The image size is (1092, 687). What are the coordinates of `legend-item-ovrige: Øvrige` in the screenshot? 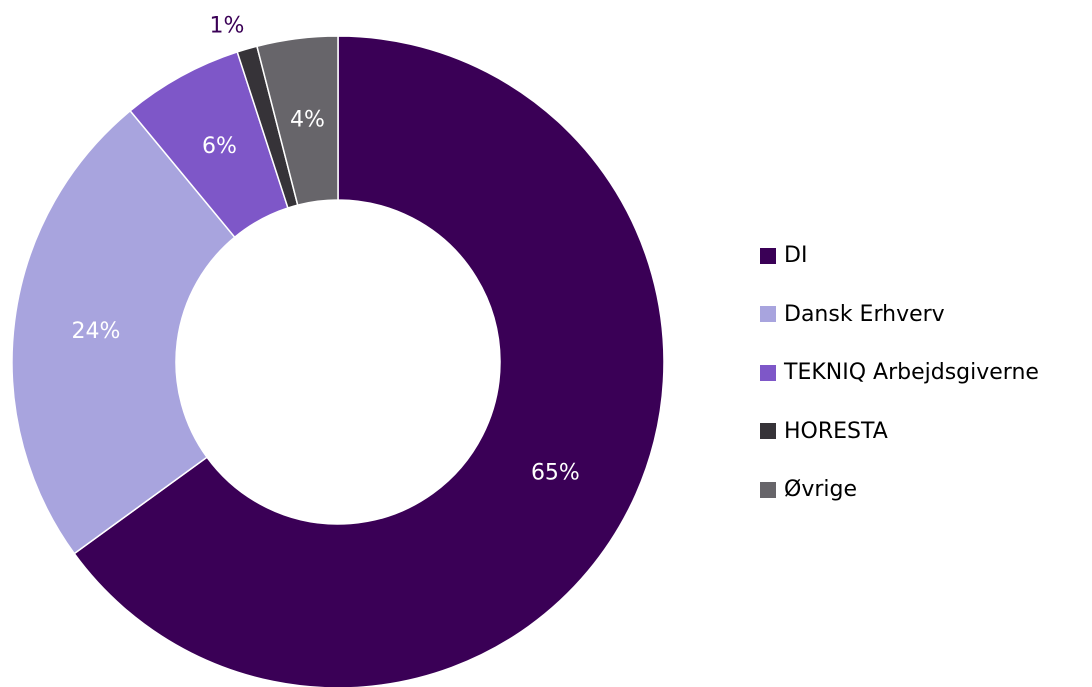 It's located at (925, 489).